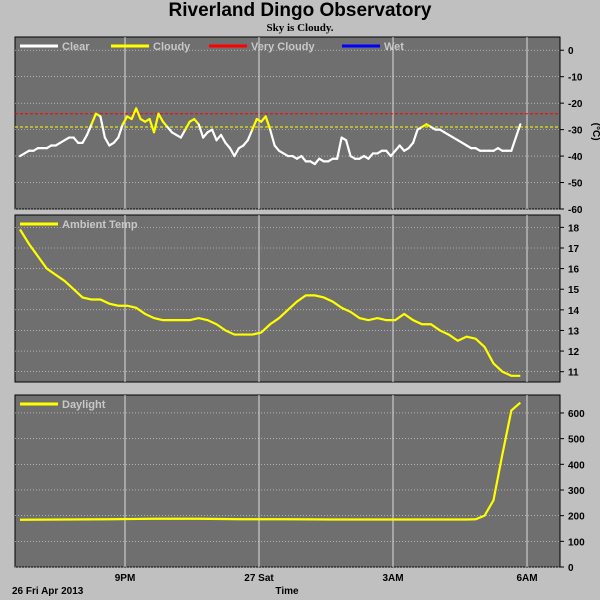 This screenshot has width=600, height=600. Describe the element at coordinates (574, 311) in the screenshot. I see `y-tick-label-1-3: 14` at that location.